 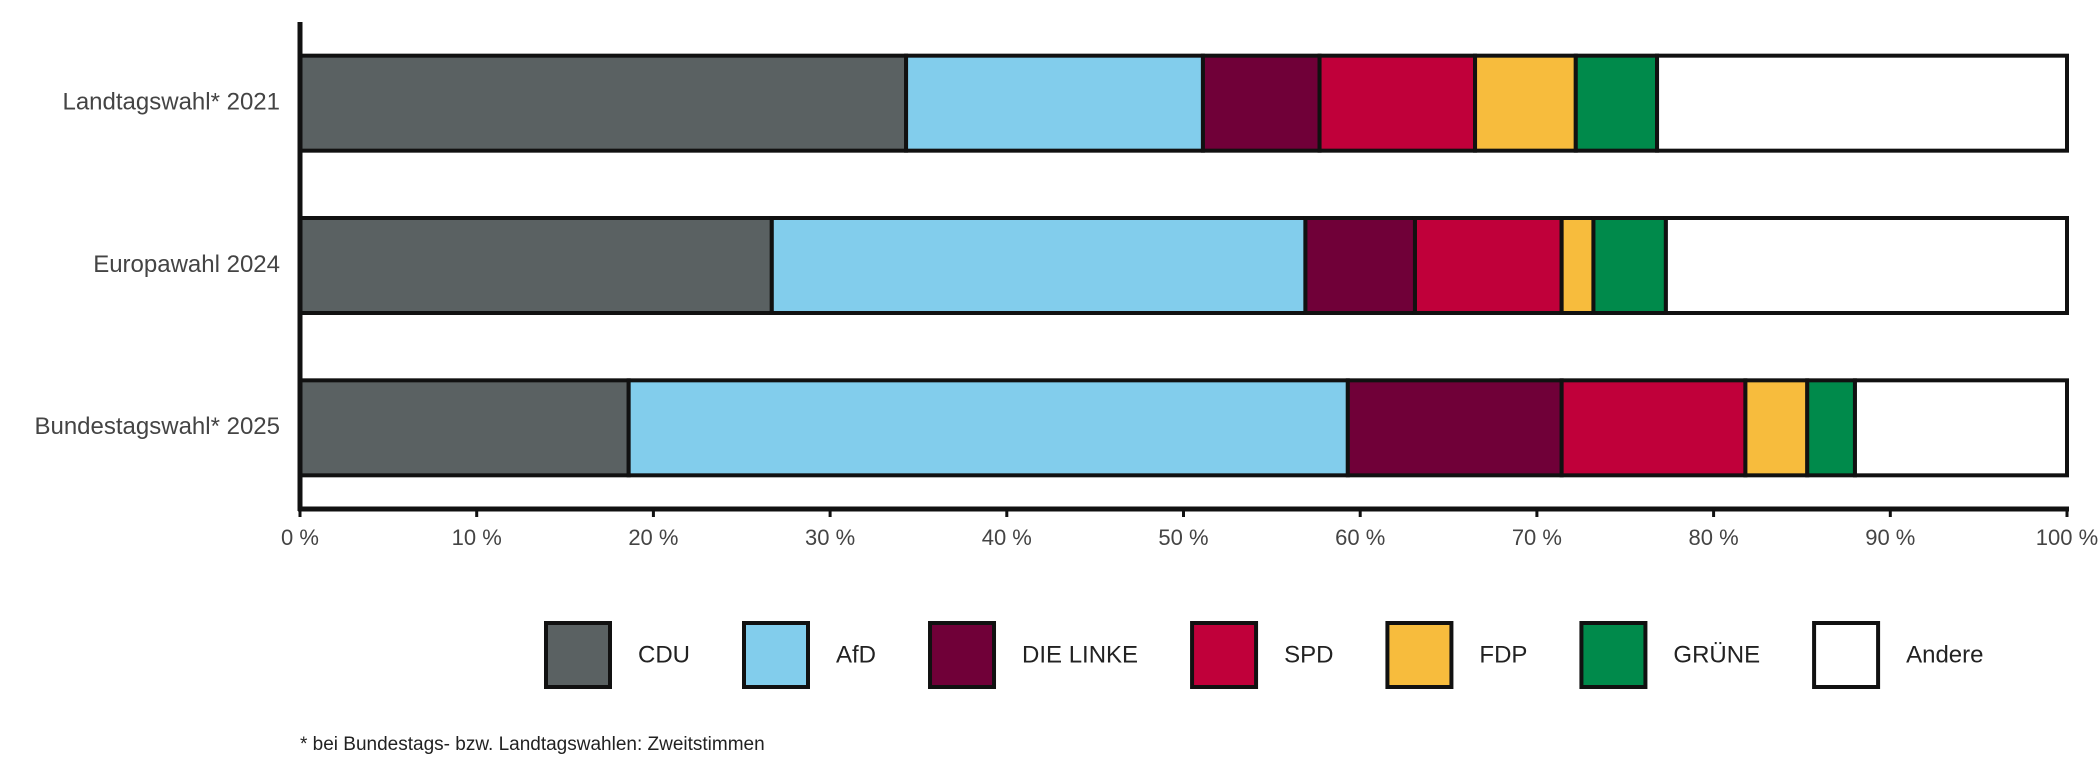 I want to click on x-tick-label: 40 %, so click(x=1007, y=537).